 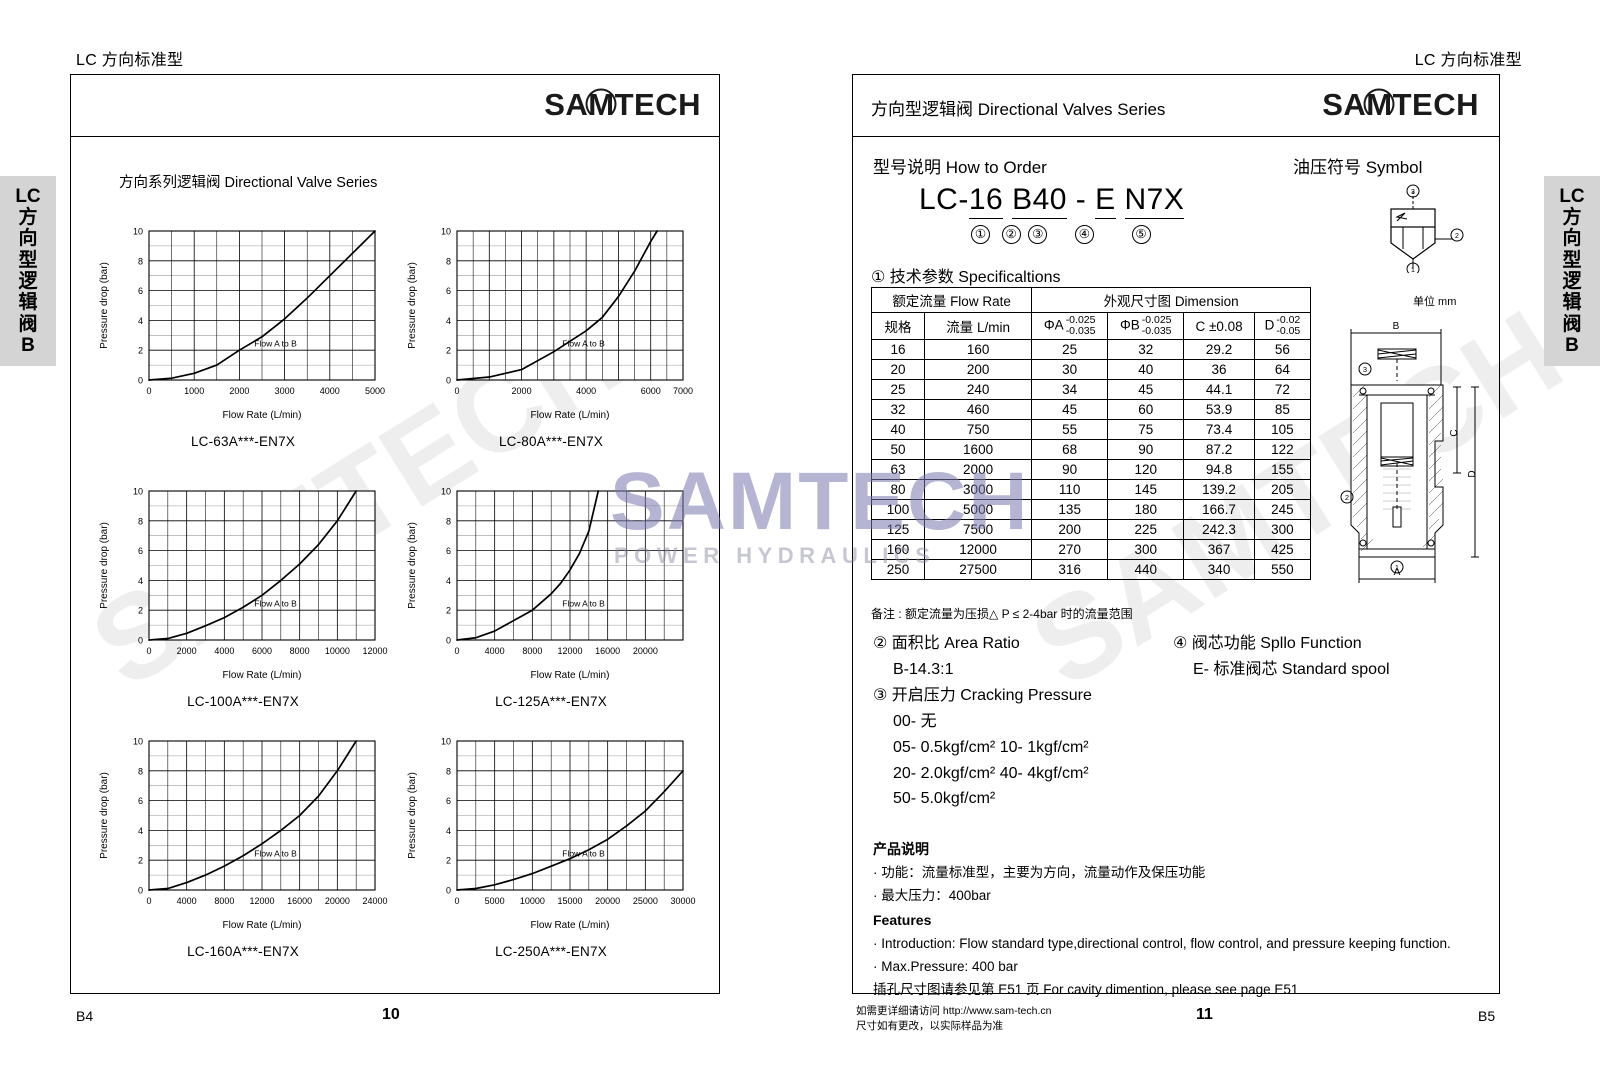 I want to click on spec-col-name: ΦB, so click(x=1129, y=325).